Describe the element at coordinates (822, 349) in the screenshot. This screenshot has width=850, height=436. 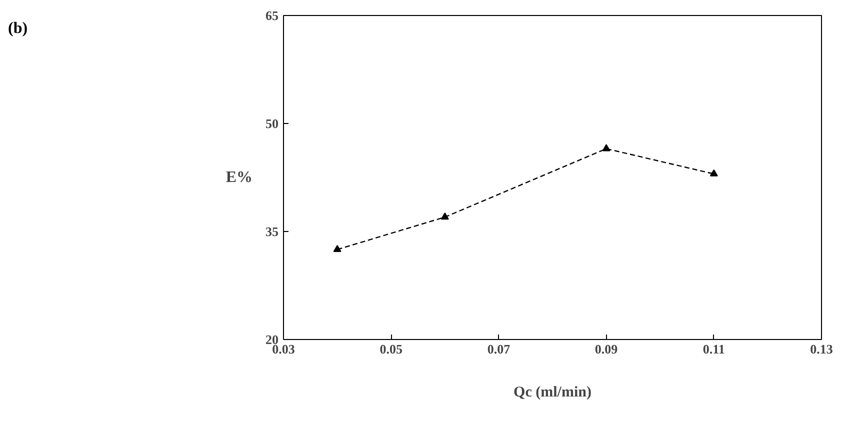
I see `x-tick-label: 0.13` at that location.